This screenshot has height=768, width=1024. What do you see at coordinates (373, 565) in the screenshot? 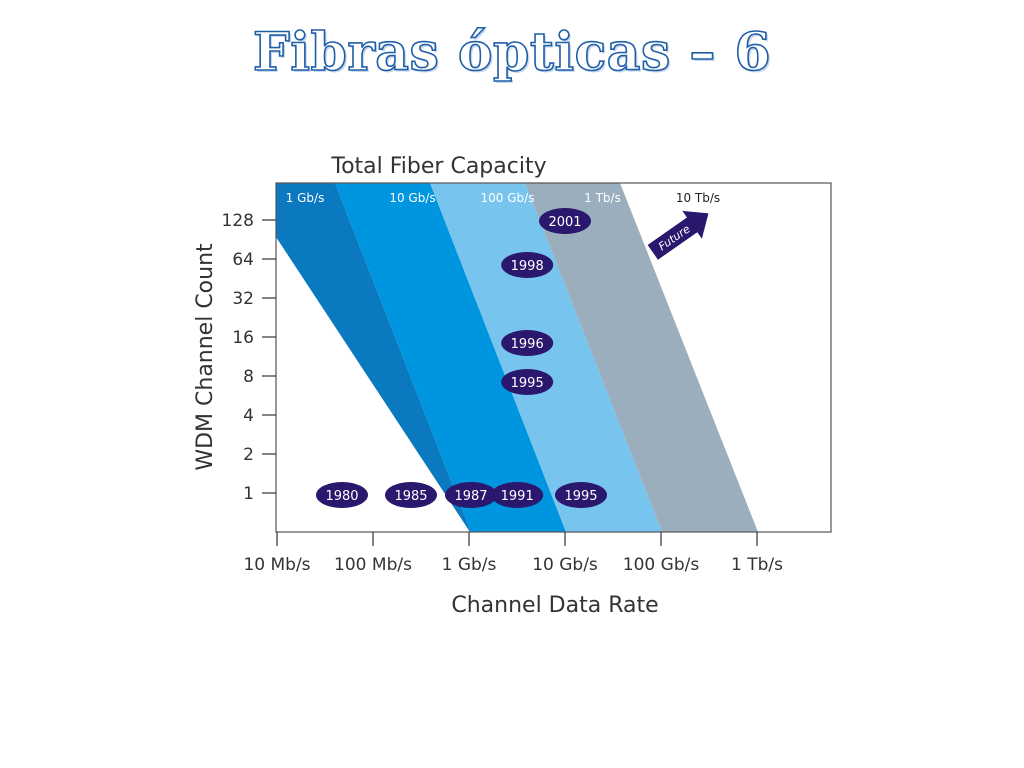
I see `x-tick-label: 100 Mb/s` at bounding box center [373, 565].